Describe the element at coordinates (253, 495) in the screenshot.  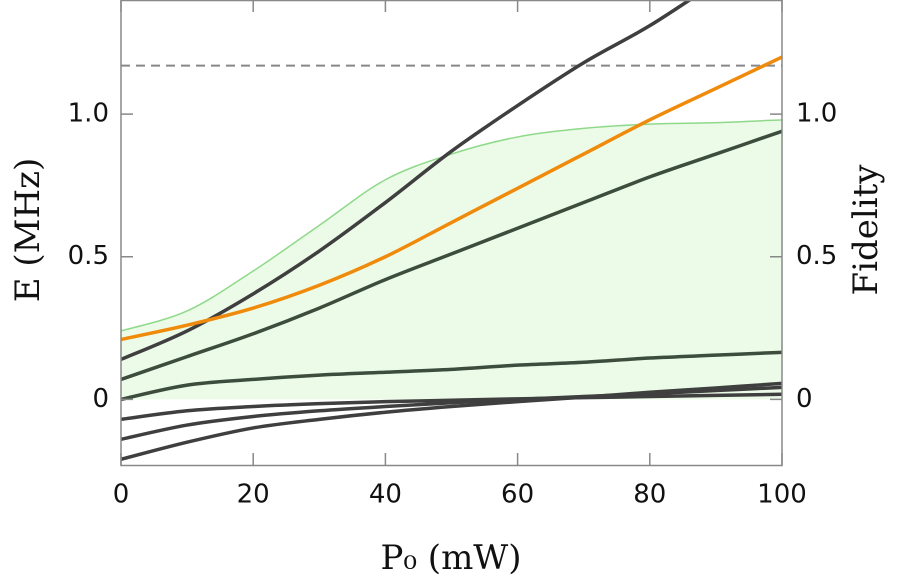
I see `x-tick-label: 20` at that location.